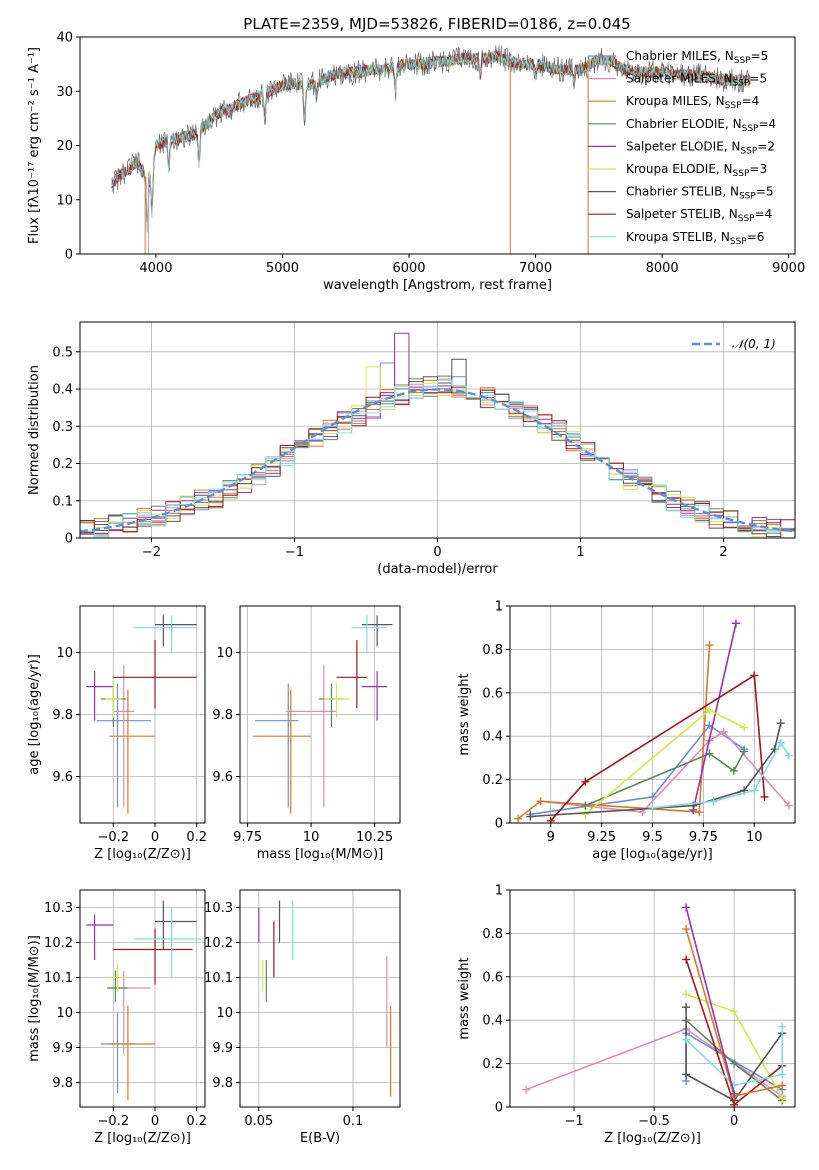  Describe the element at coordinates (64, 38) in the screenshot. I see `y-tick-label: 40` at that location.